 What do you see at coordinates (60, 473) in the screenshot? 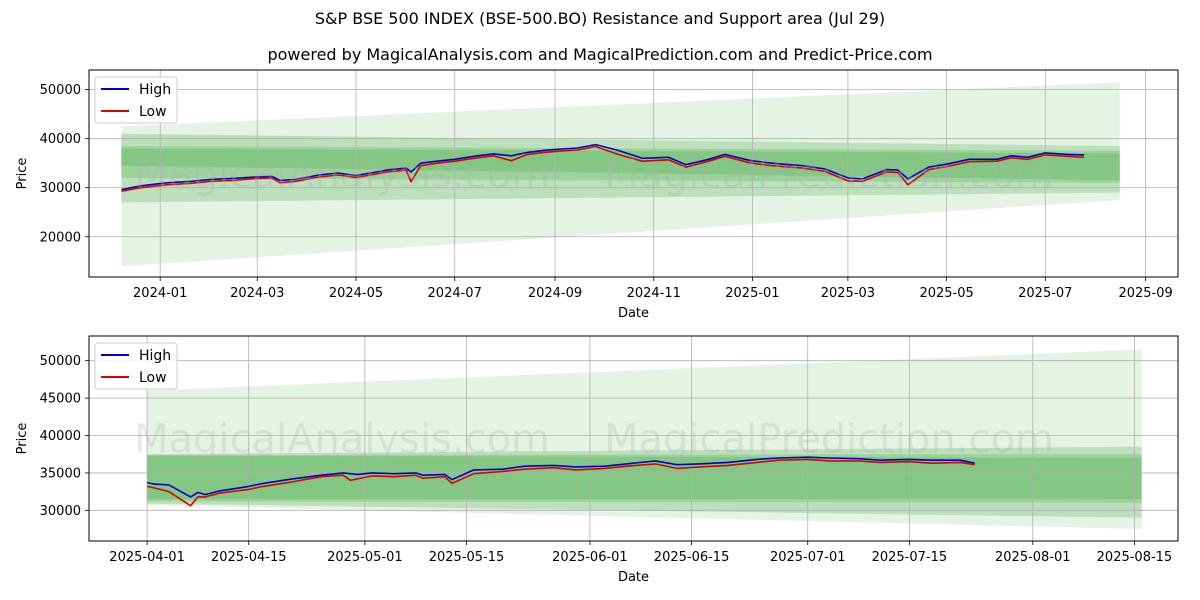
I see `y-tick-label: 35000` at bounding box center [60, 473].